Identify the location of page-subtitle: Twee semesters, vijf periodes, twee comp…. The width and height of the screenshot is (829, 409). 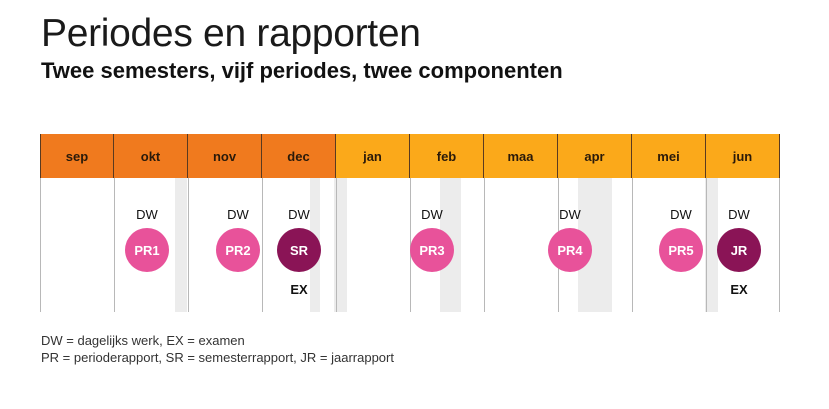
(302, 70).